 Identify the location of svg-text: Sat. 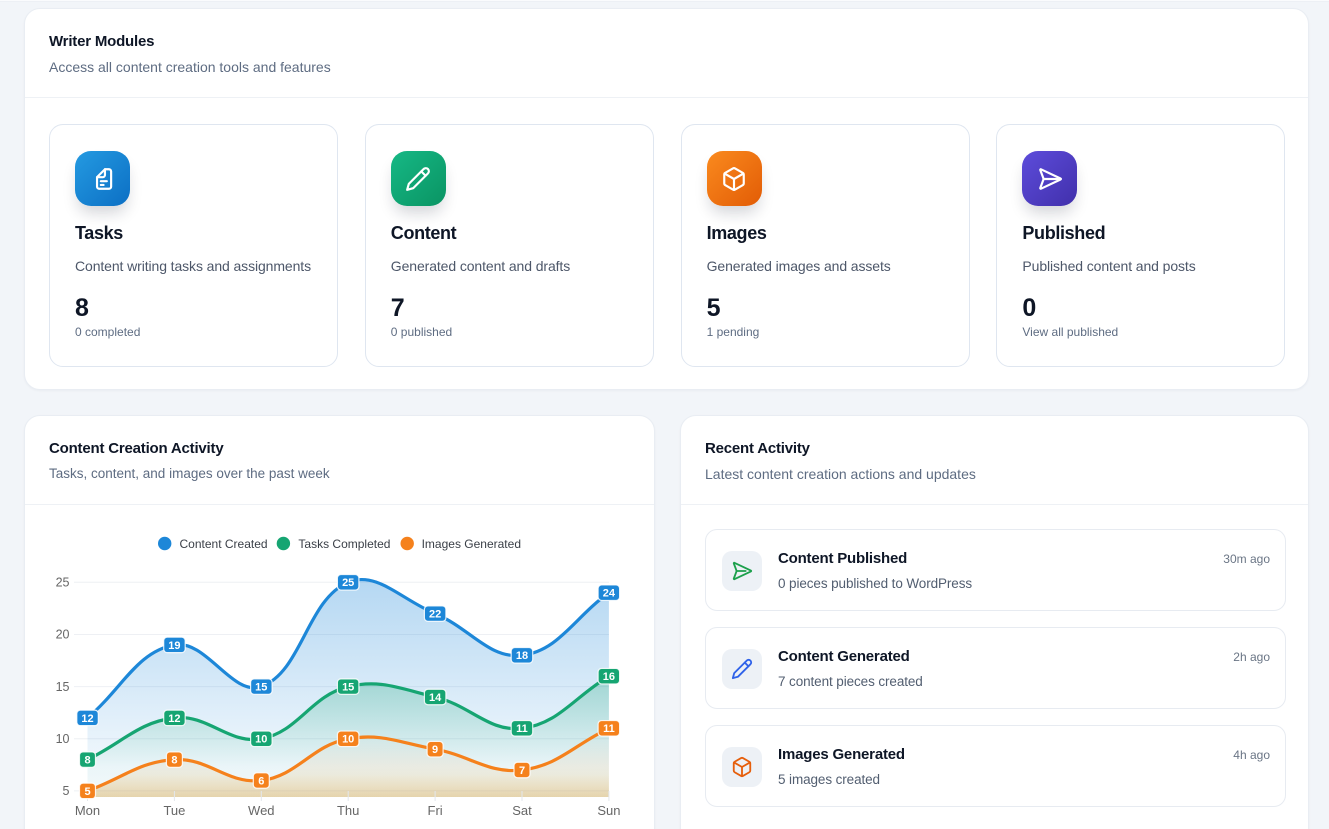
(522, 810).